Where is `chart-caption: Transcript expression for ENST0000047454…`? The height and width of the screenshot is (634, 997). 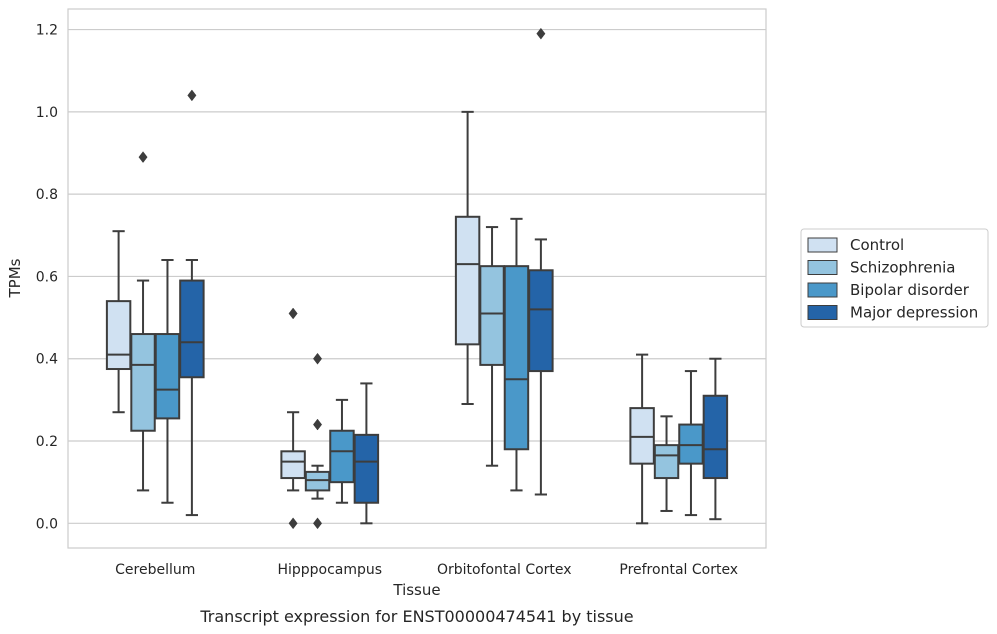
chart-caption: Transcript expression for ENST0000047454… is located at coordinates (416, 616).